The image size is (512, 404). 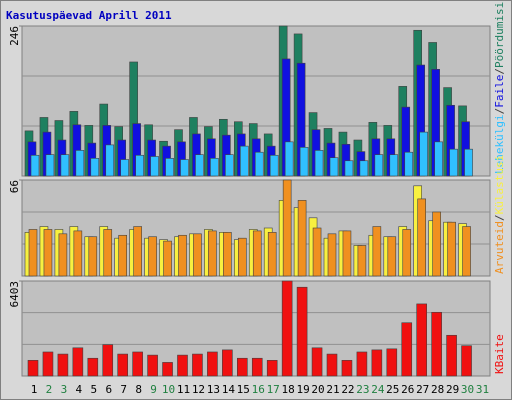 I want to click on x-tick-label: 15, so click(x=243, y=389).